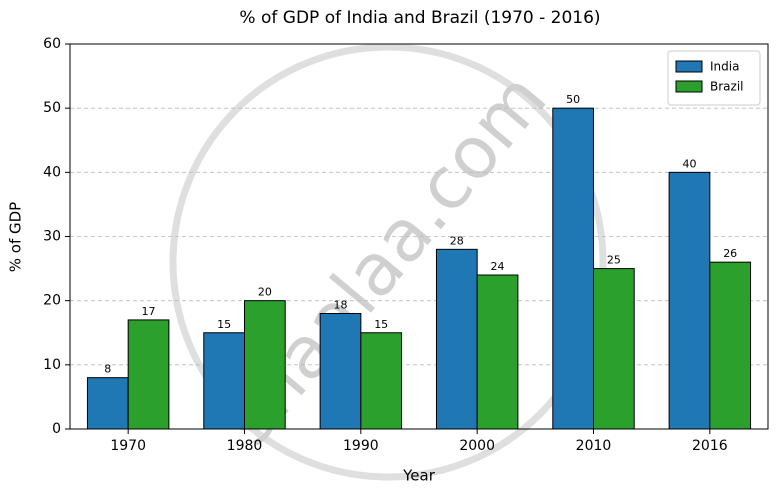 The image size is (777, 495). I want to click on value-label: 24, so click(498, 266).